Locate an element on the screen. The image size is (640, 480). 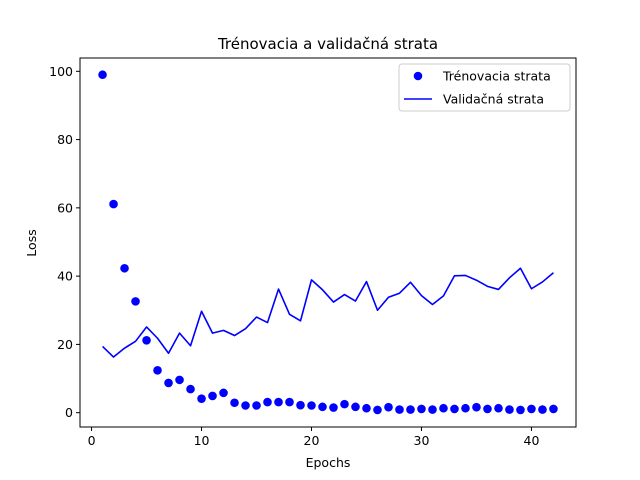
x-tick-label: 10 is located at coordinates (202, 440).